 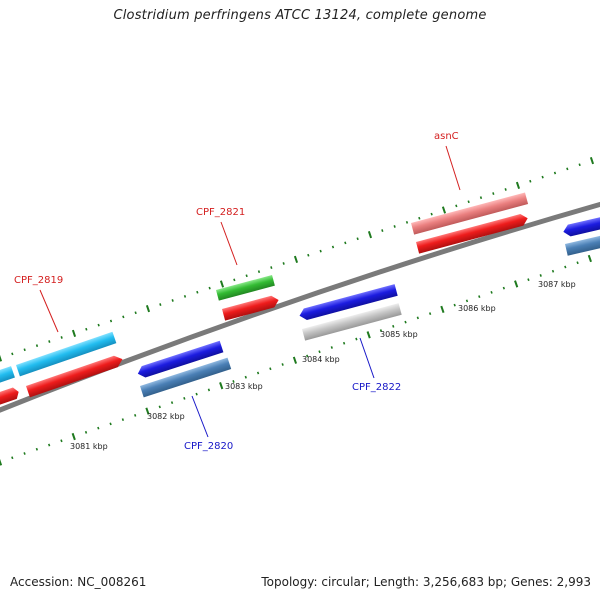 I want to click on gene-cpf2822-reverse, so click(x=352, y=322).